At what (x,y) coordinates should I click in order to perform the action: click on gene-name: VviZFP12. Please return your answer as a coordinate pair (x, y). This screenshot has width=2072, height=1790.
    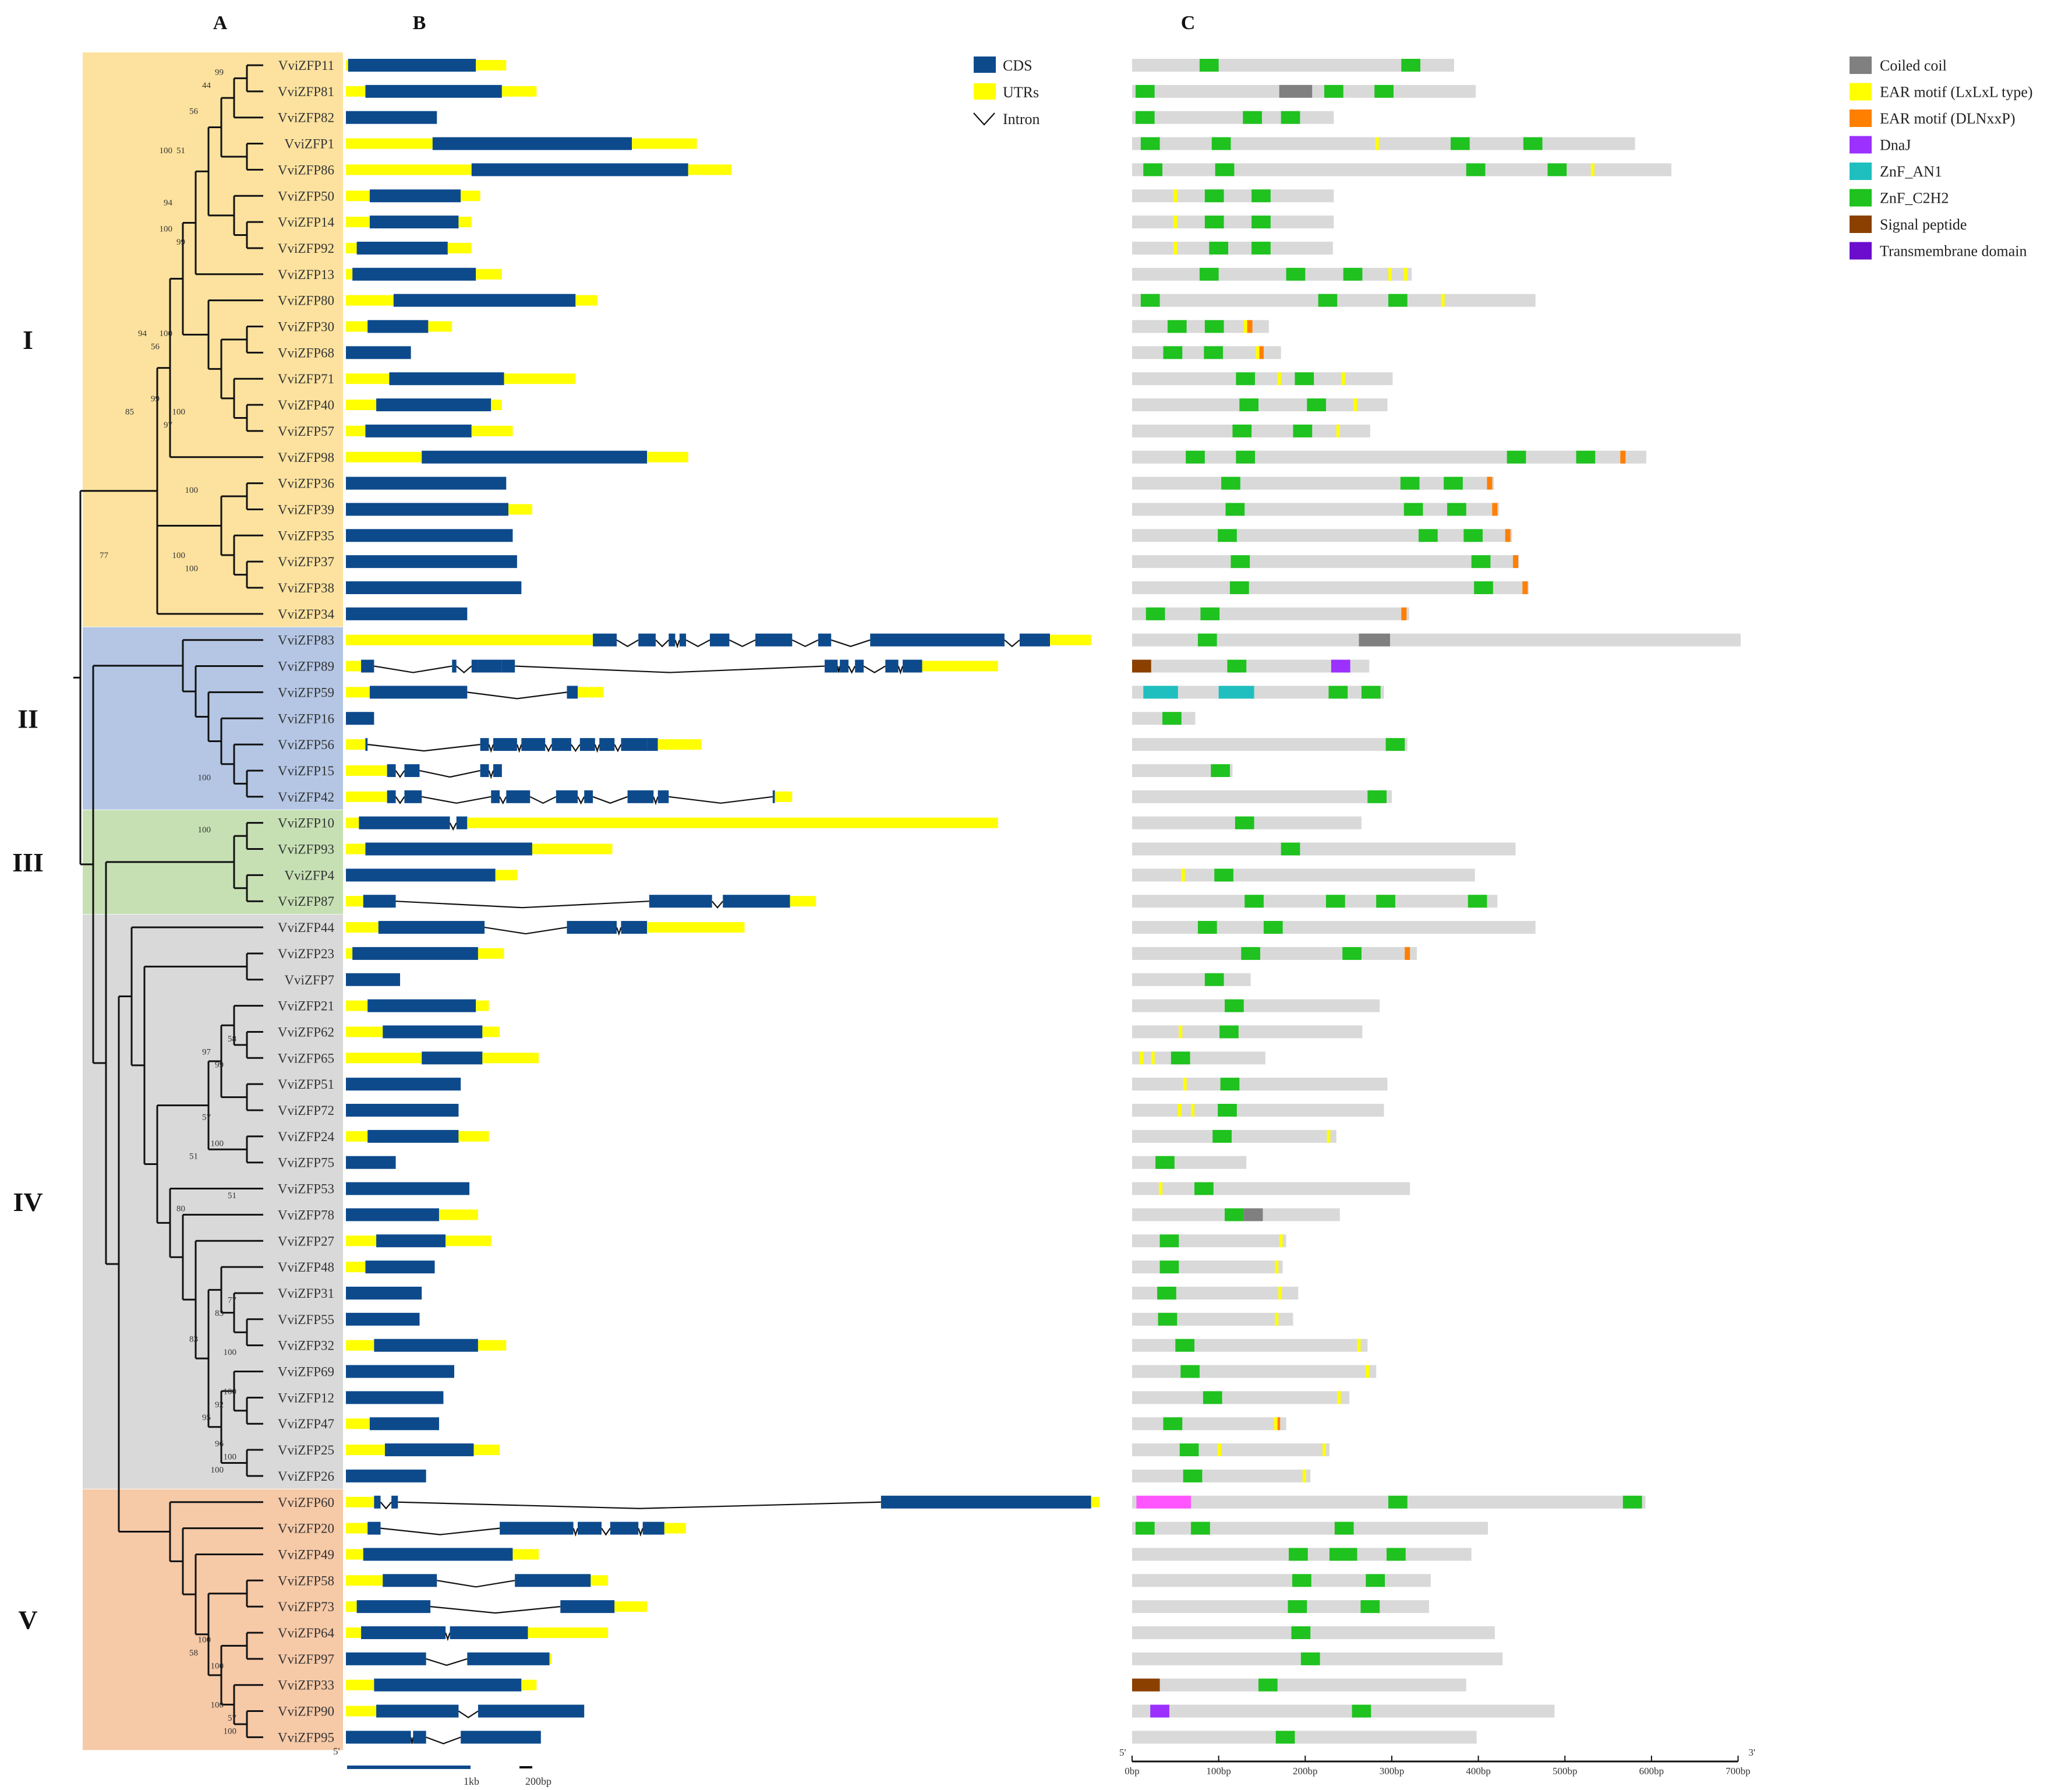
    Looking at the image, I should click on (306, 1398).